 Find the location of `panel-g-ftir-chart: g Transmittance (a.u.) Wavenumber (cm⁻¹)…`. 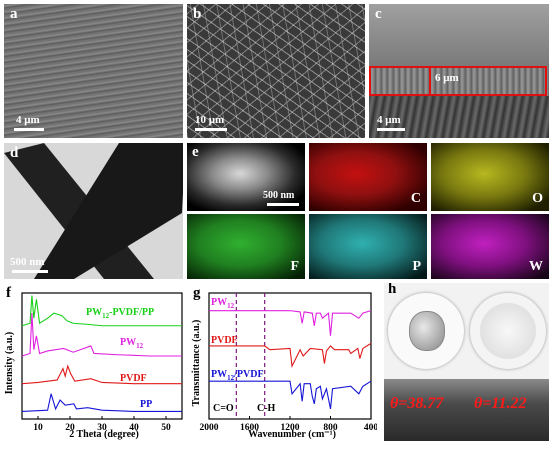

panel-g-ftir-chart: g Transmittance (a.u.) Wavenumber (cm⁻¹)… is located at coordinates (282, 364).